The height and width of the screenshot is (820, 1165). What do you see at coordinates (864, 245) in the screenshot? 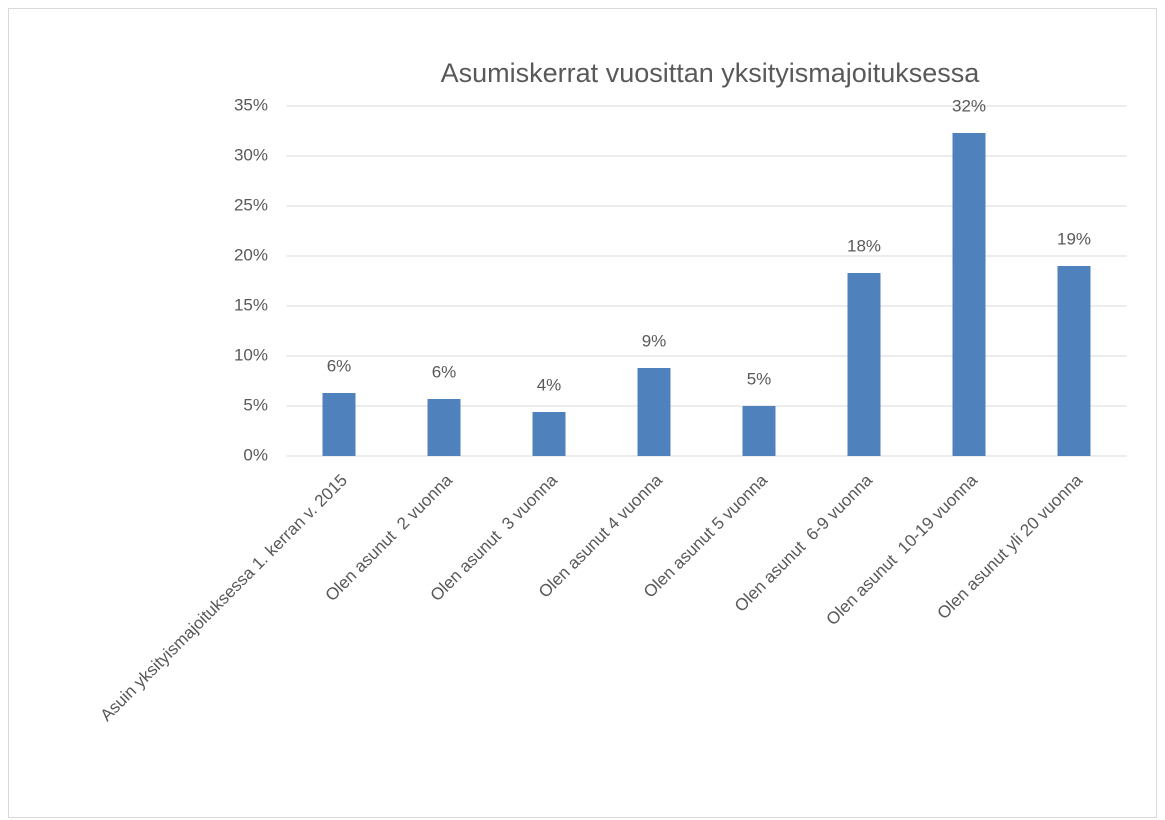
I see `value-label: 18%` at bounding box center [864, 245].